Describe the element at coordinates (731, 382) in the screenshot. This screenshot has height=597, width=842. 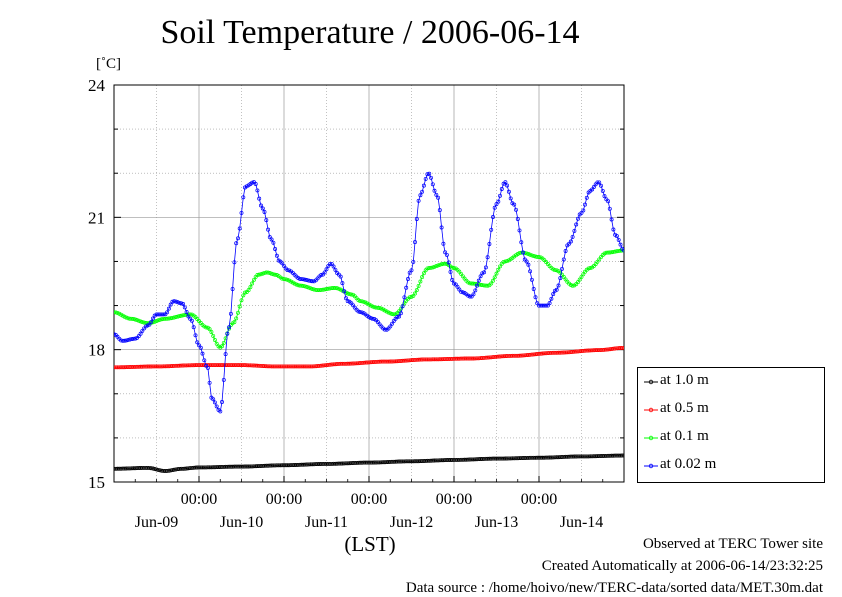
I see `legend-item-1m: at 1.0 m` at that location.